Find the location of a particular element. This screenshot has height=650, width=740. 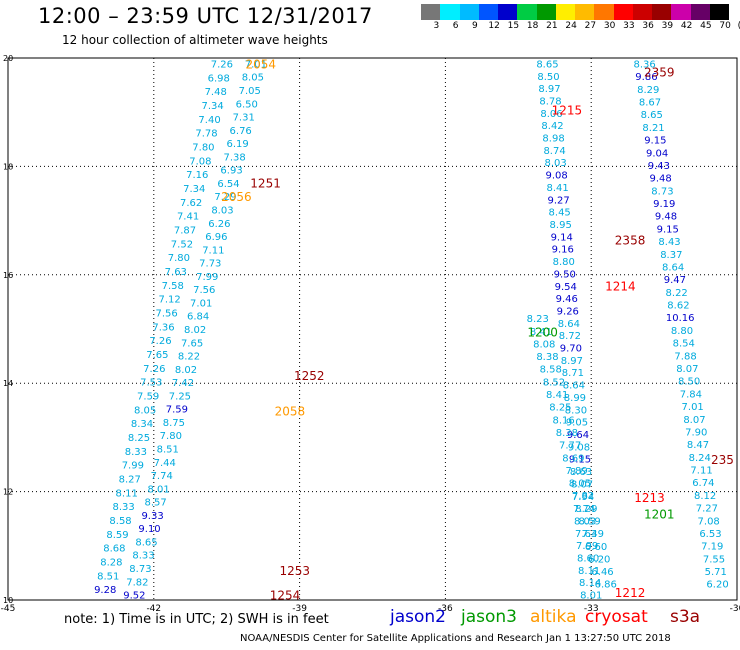

wave-height-value: 9.27 is located at coordinates (559, 200).